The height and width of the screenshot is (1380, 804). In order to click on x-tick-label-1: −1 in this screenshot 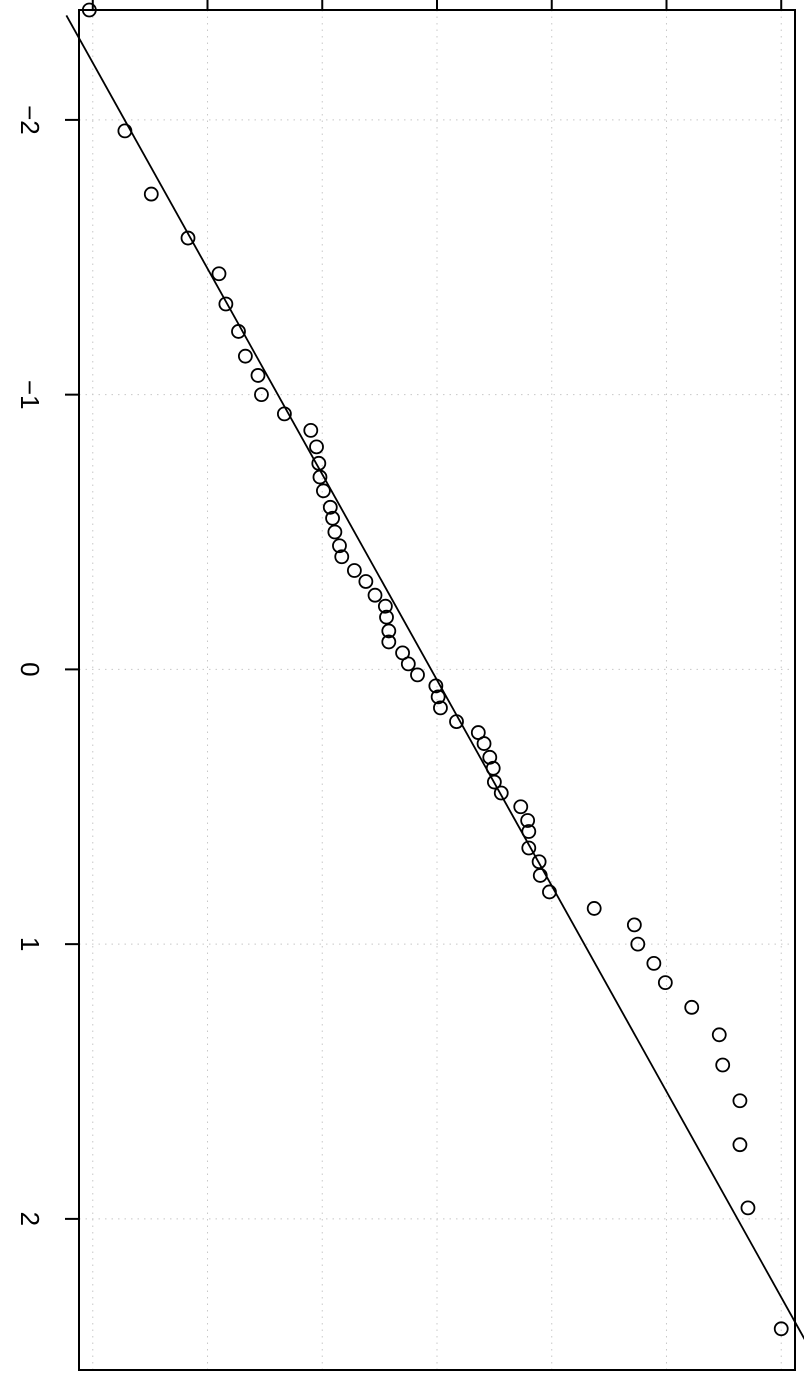, I will do `click(30, 395)`.